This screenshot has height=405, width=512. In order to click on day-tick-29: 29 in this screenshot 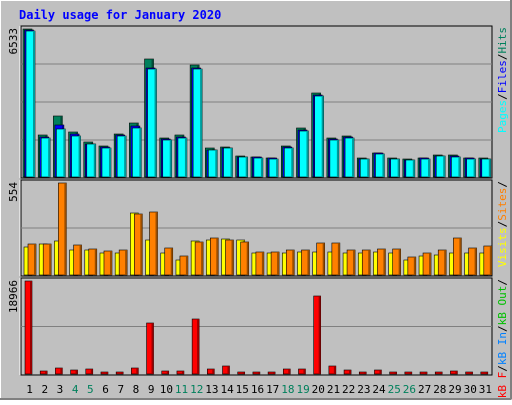, I will do `click(454, 389)`.